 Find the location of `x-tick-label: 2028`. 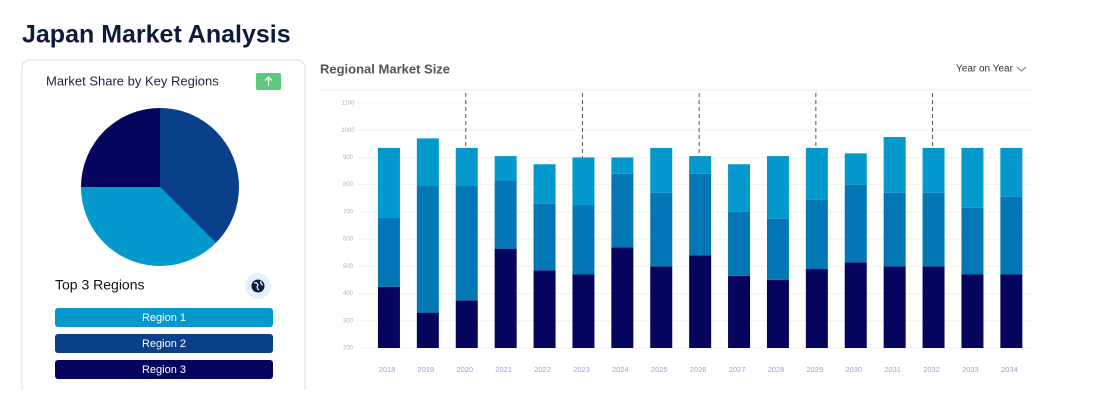

x-tick-label: 2028 is located at coordinates (776, 369).